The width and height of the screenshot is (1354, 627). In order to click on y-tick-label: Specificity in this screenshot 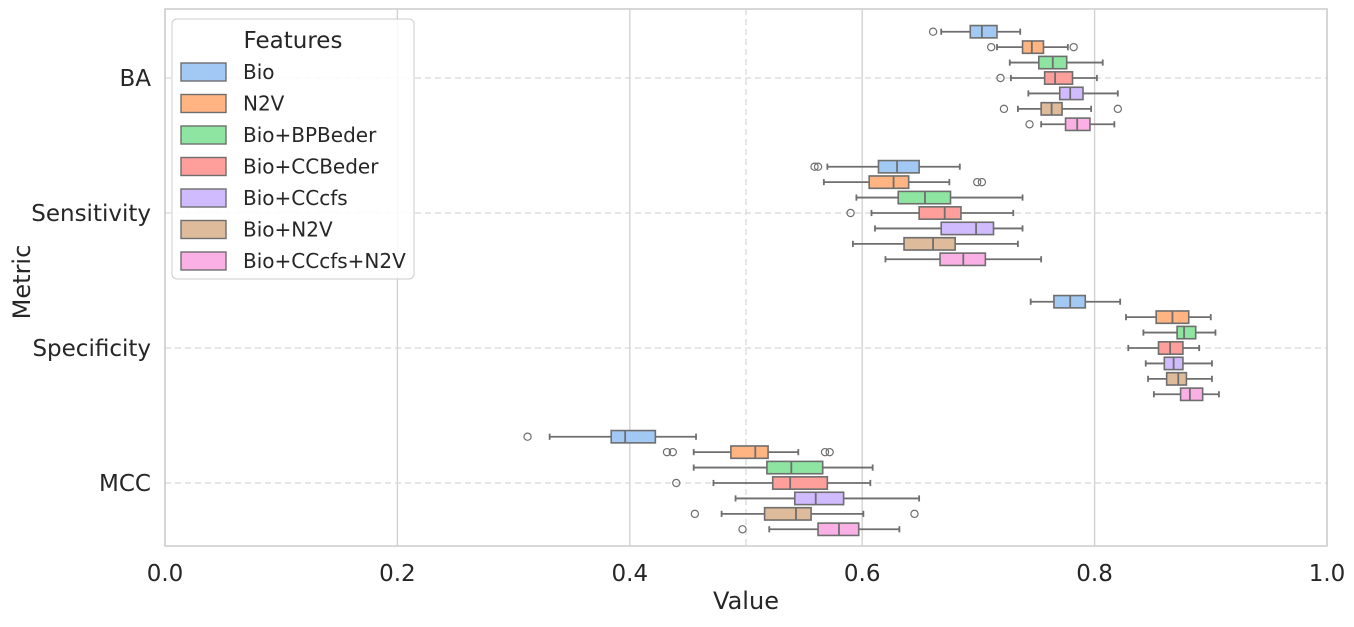, I will do `click(91, 349)`.